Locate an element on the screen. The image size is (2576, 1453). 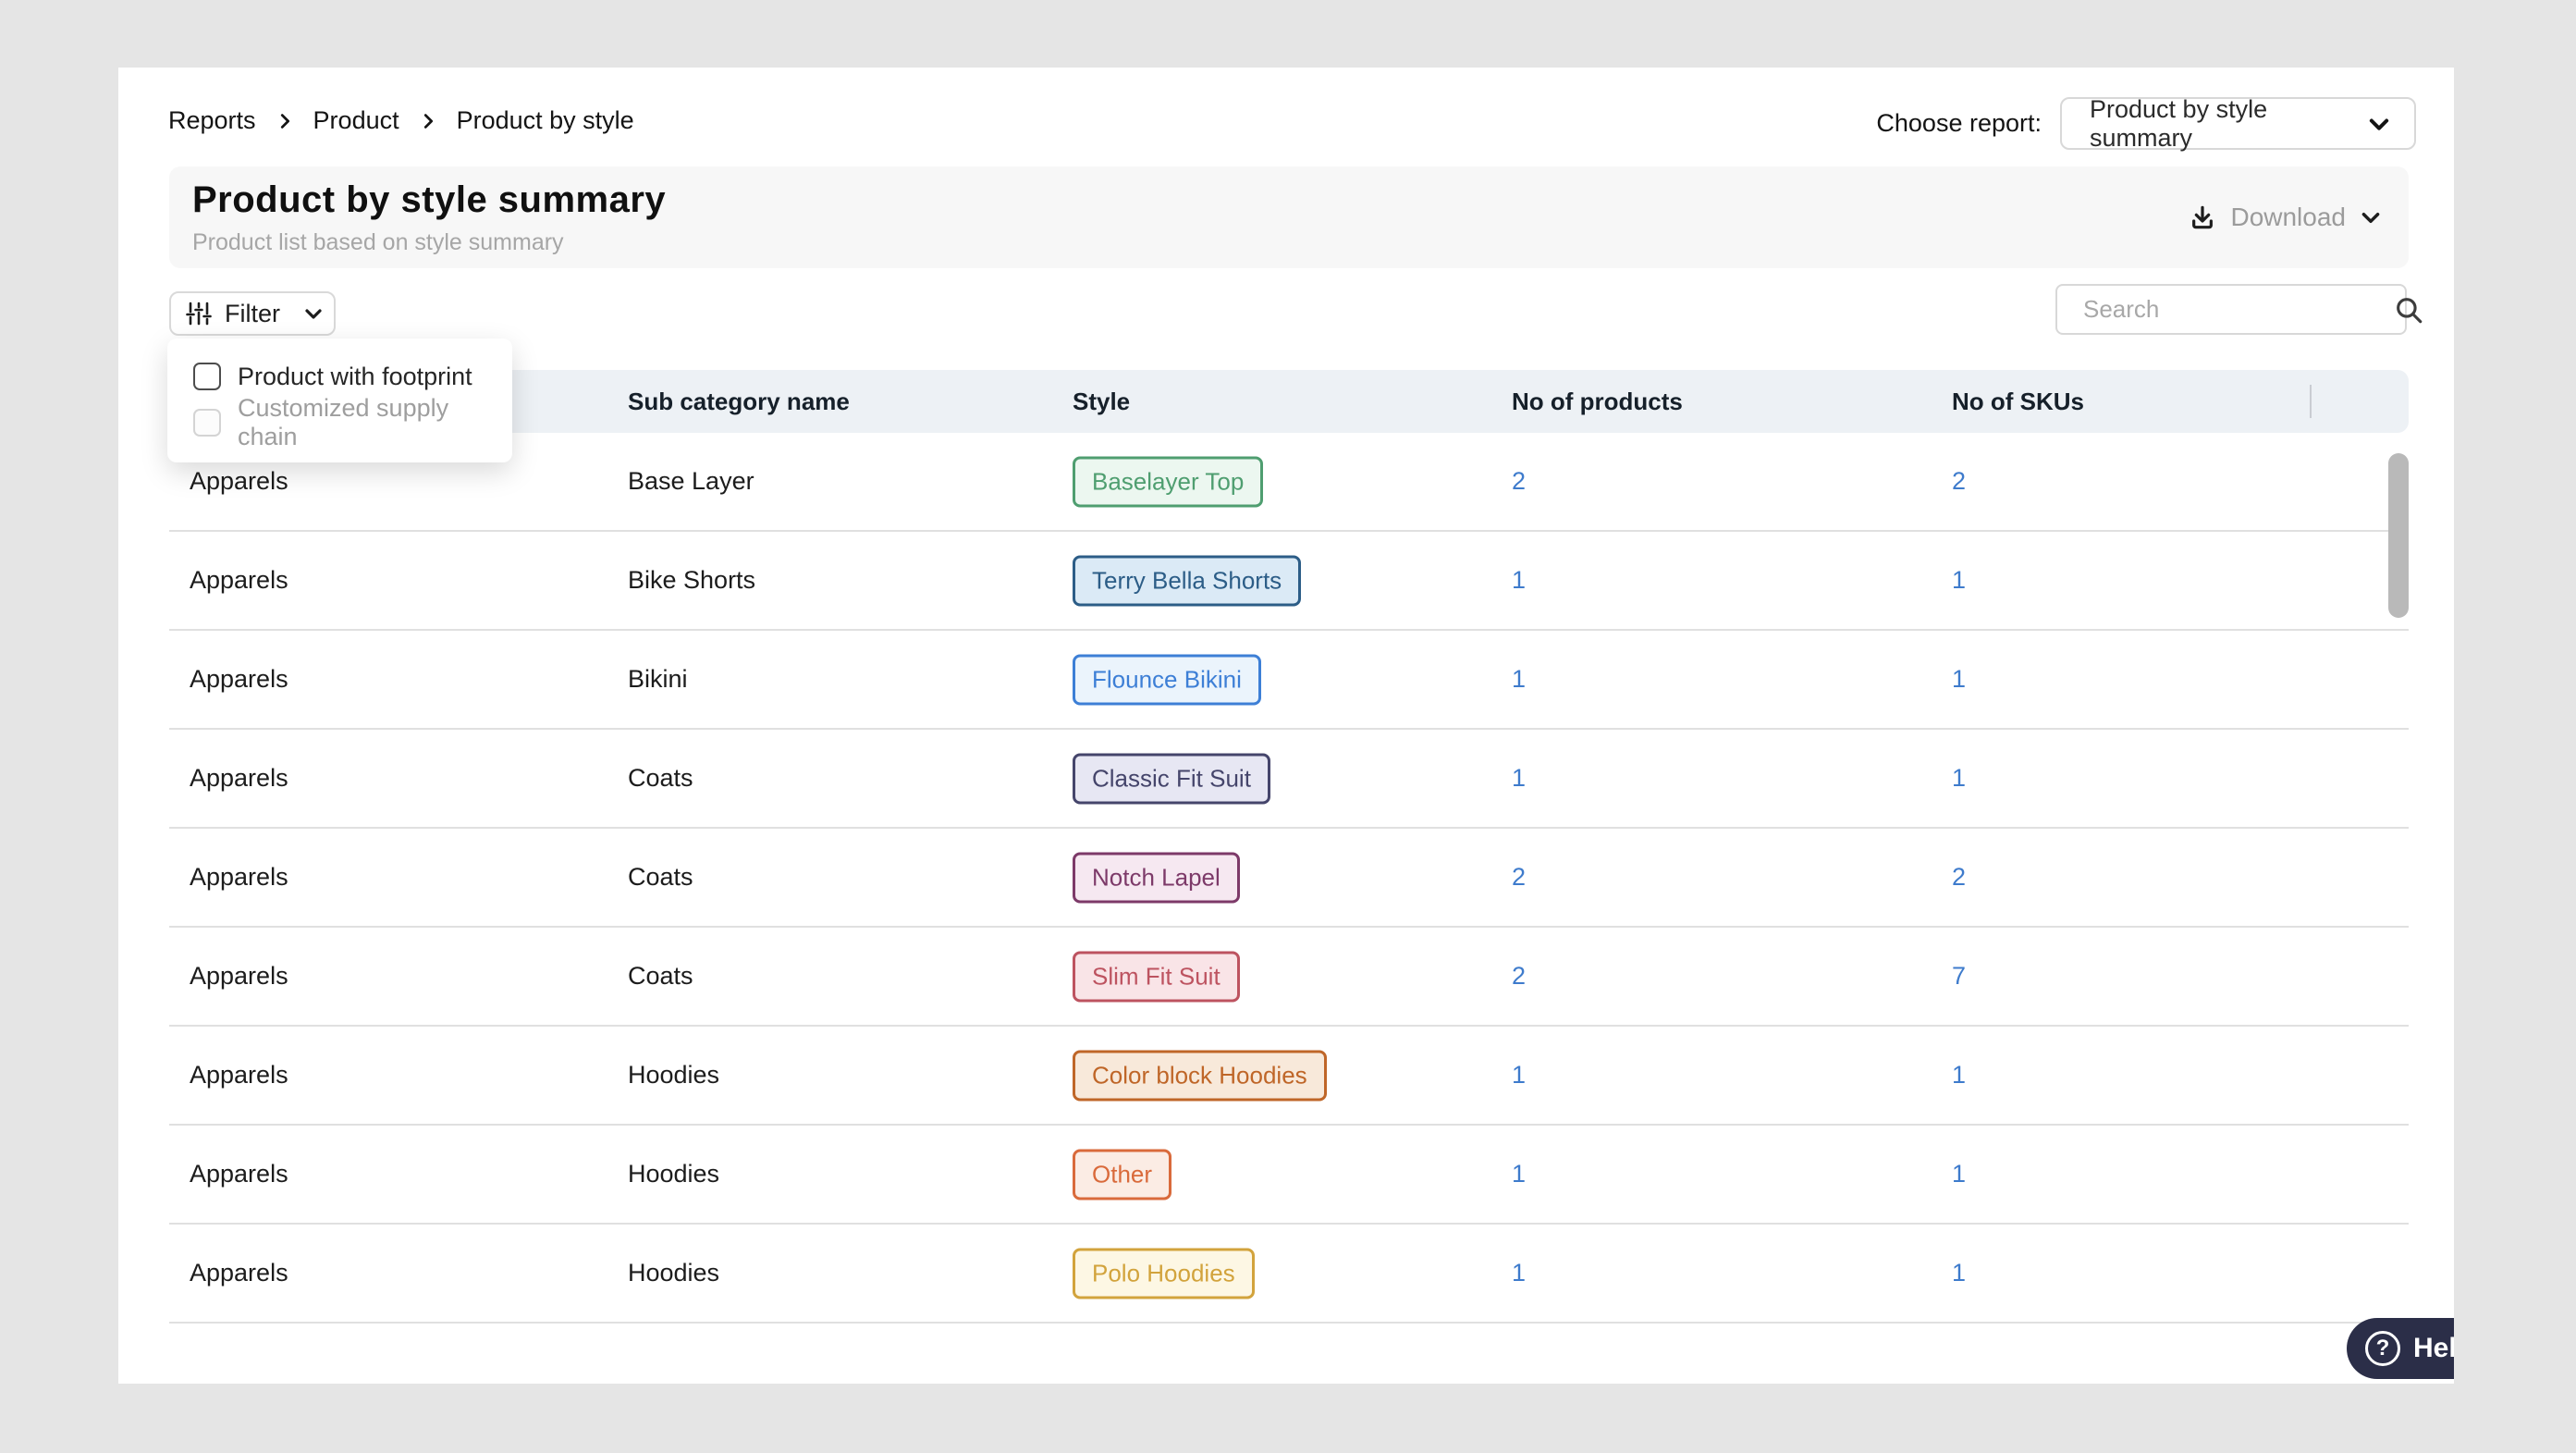
checkbox-disabled is located at coordinates (207, 423).